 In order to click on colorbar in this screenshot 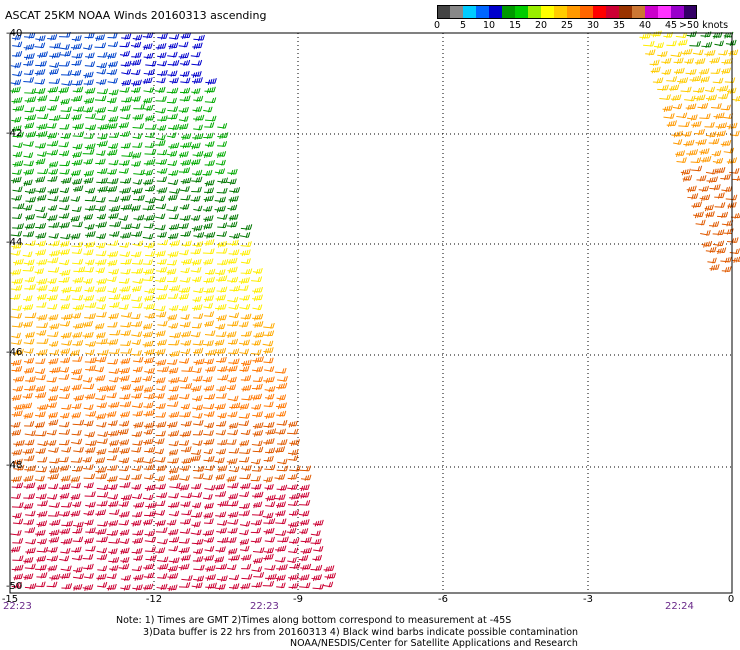, I will do `click(567, 12)`.